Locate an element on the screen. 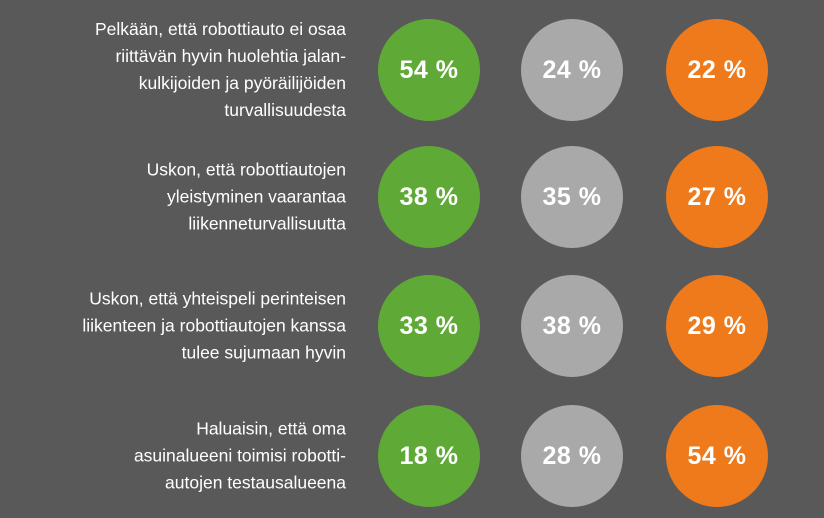 The height and width of the screenshot is (518, 824). value-circle-grey: 38 % is located at coordinates (572, 326).